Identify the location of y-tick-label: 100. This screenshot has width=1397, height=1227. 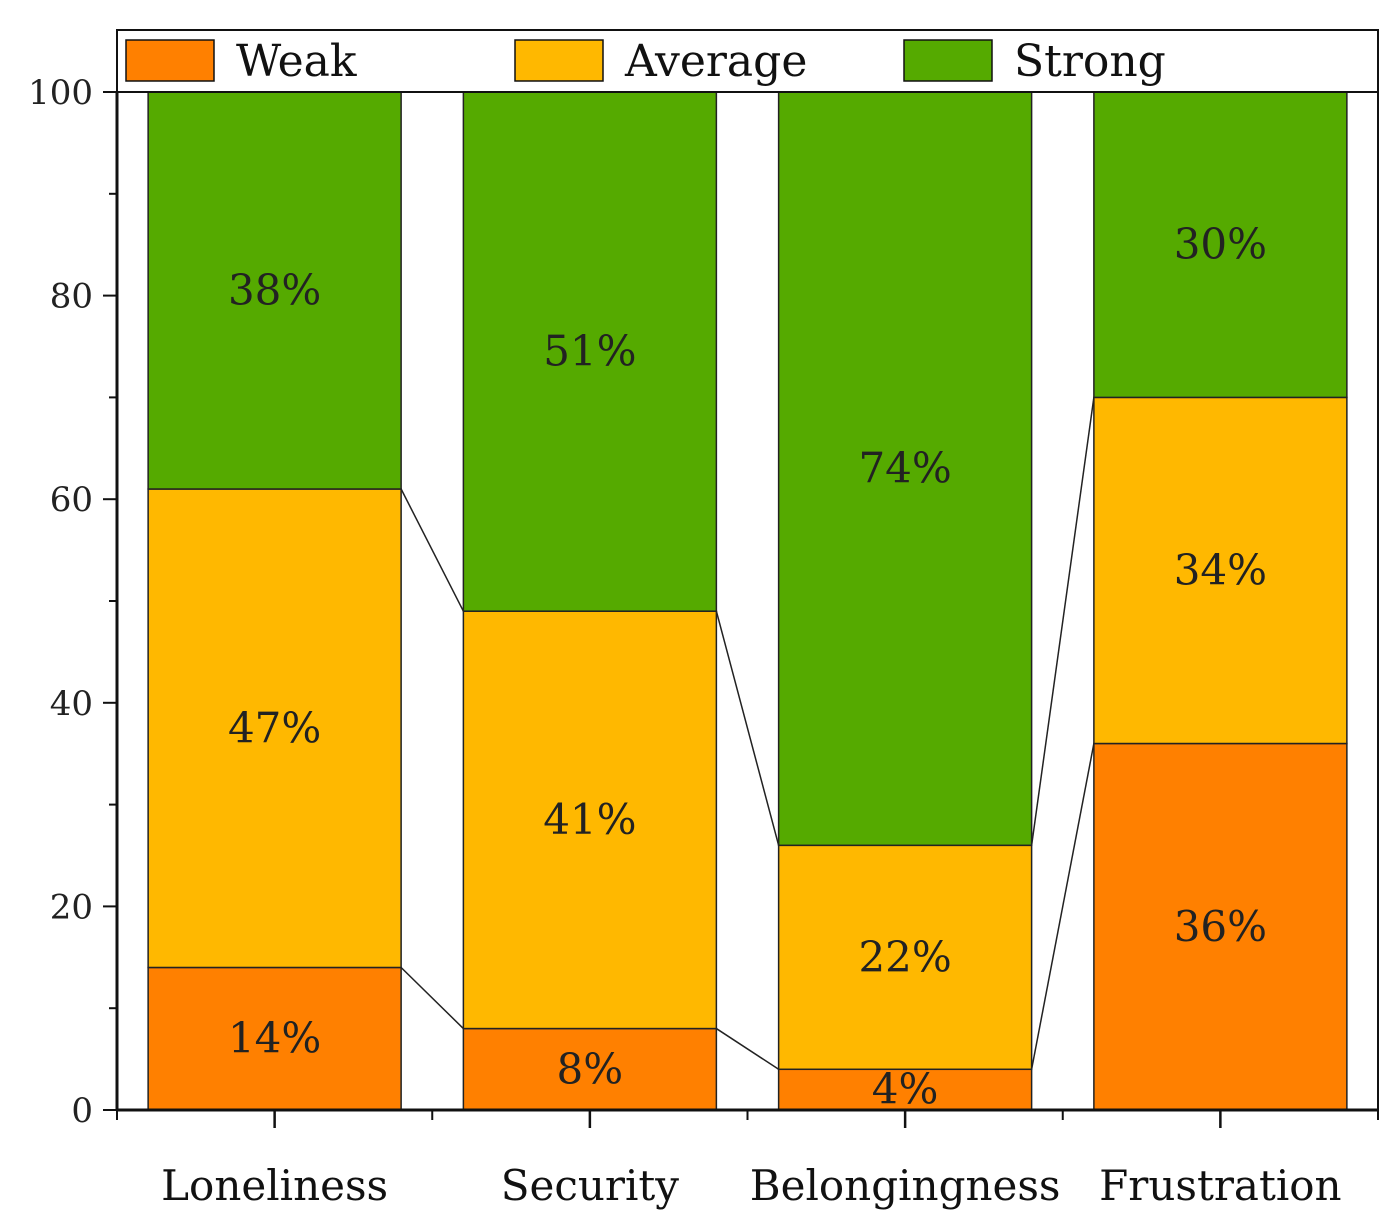
(60, 93).